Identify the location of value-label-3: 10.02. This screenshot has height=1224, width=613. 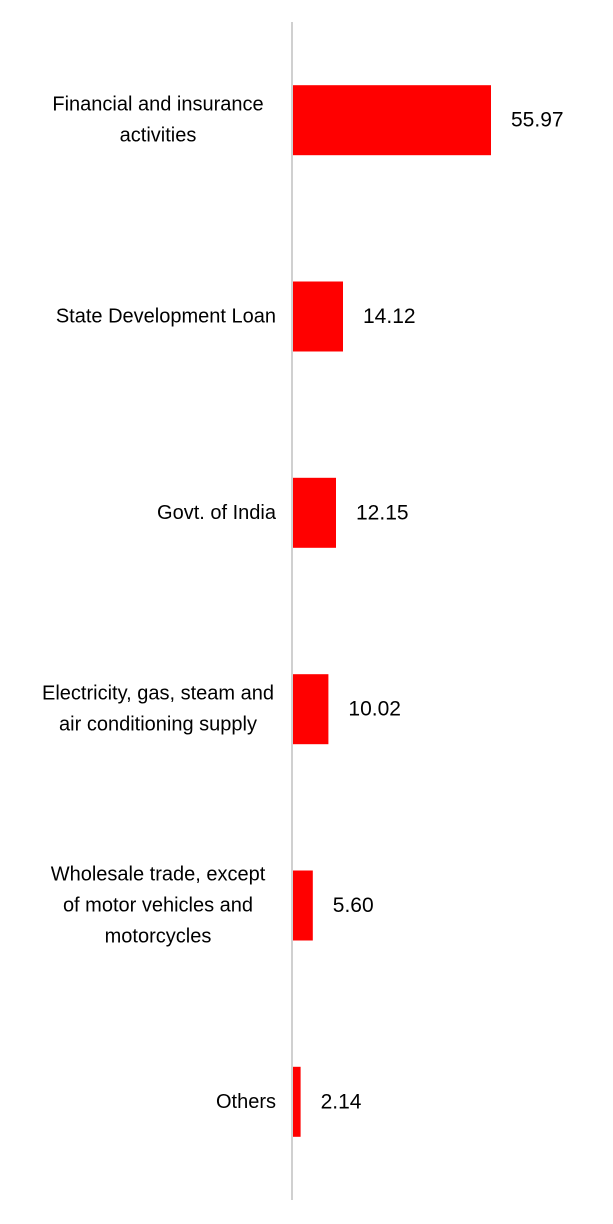
(374, 709).